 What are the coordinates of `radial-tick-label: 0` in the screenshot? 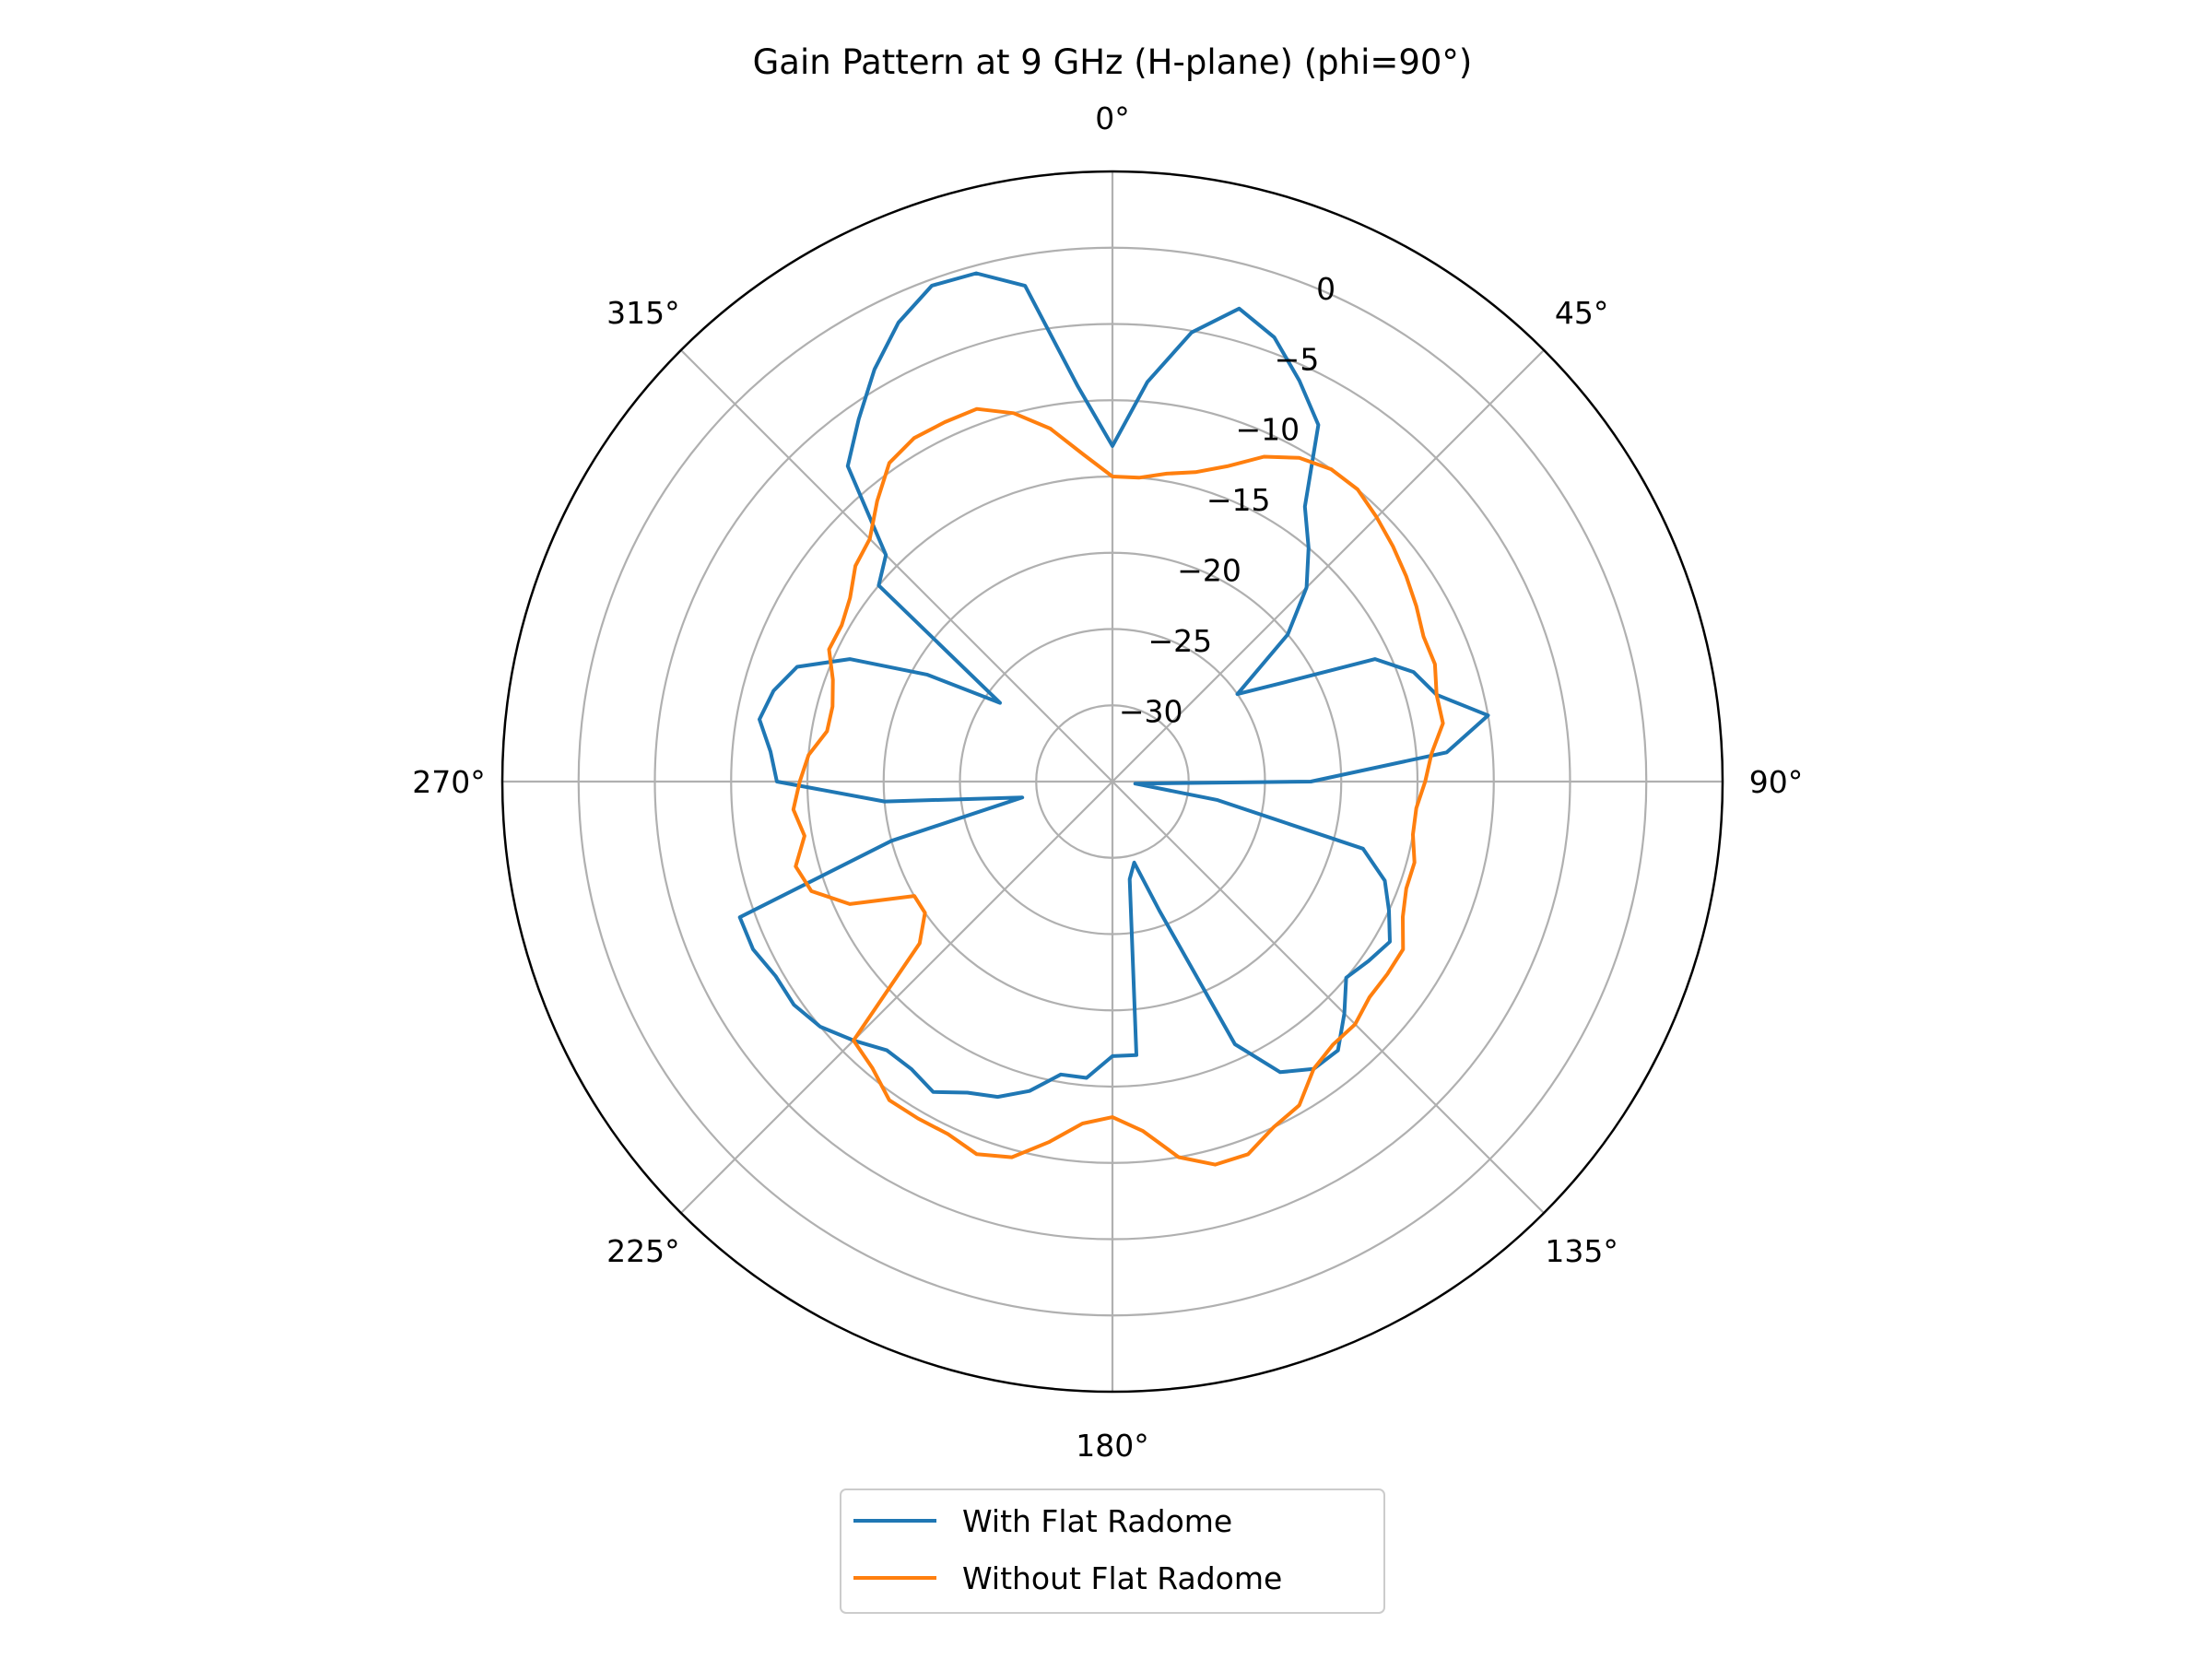 It's located at (1325, 289).